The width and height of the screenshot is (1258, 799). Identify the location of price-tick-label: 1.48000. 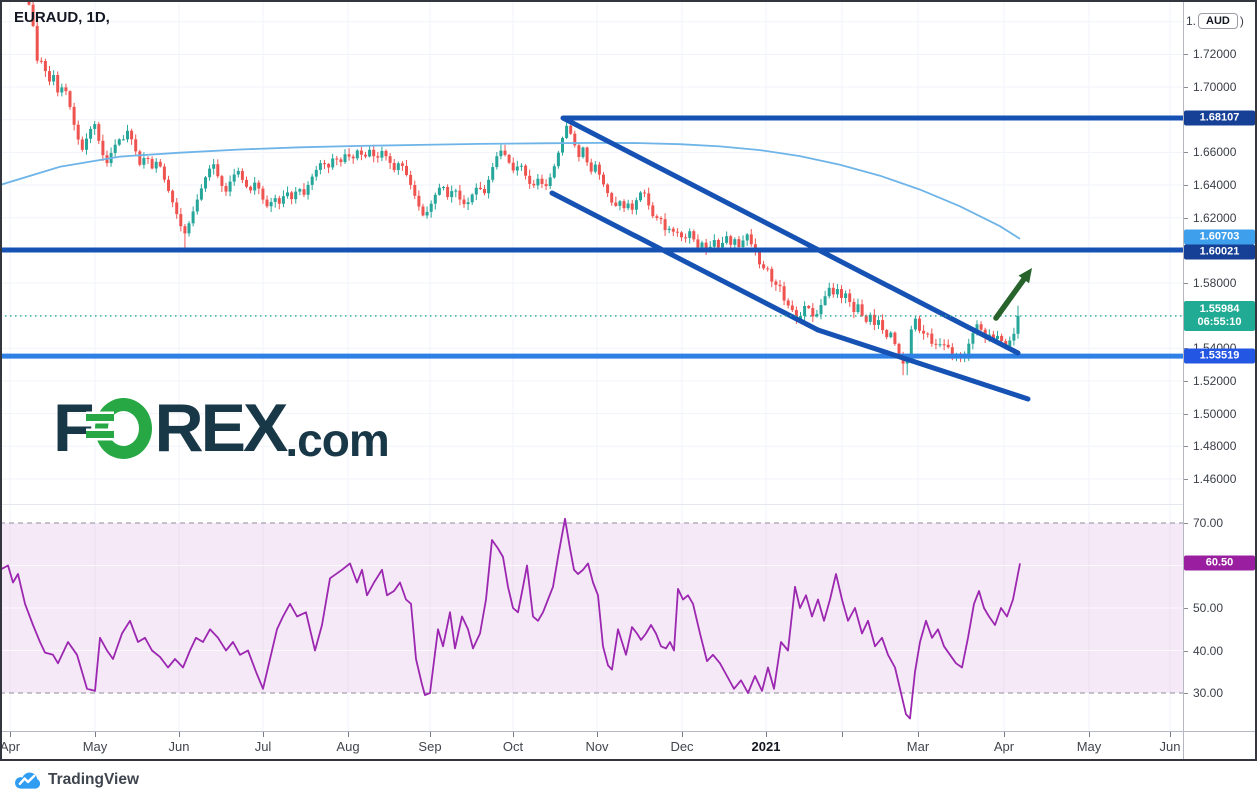
(1215, 446).